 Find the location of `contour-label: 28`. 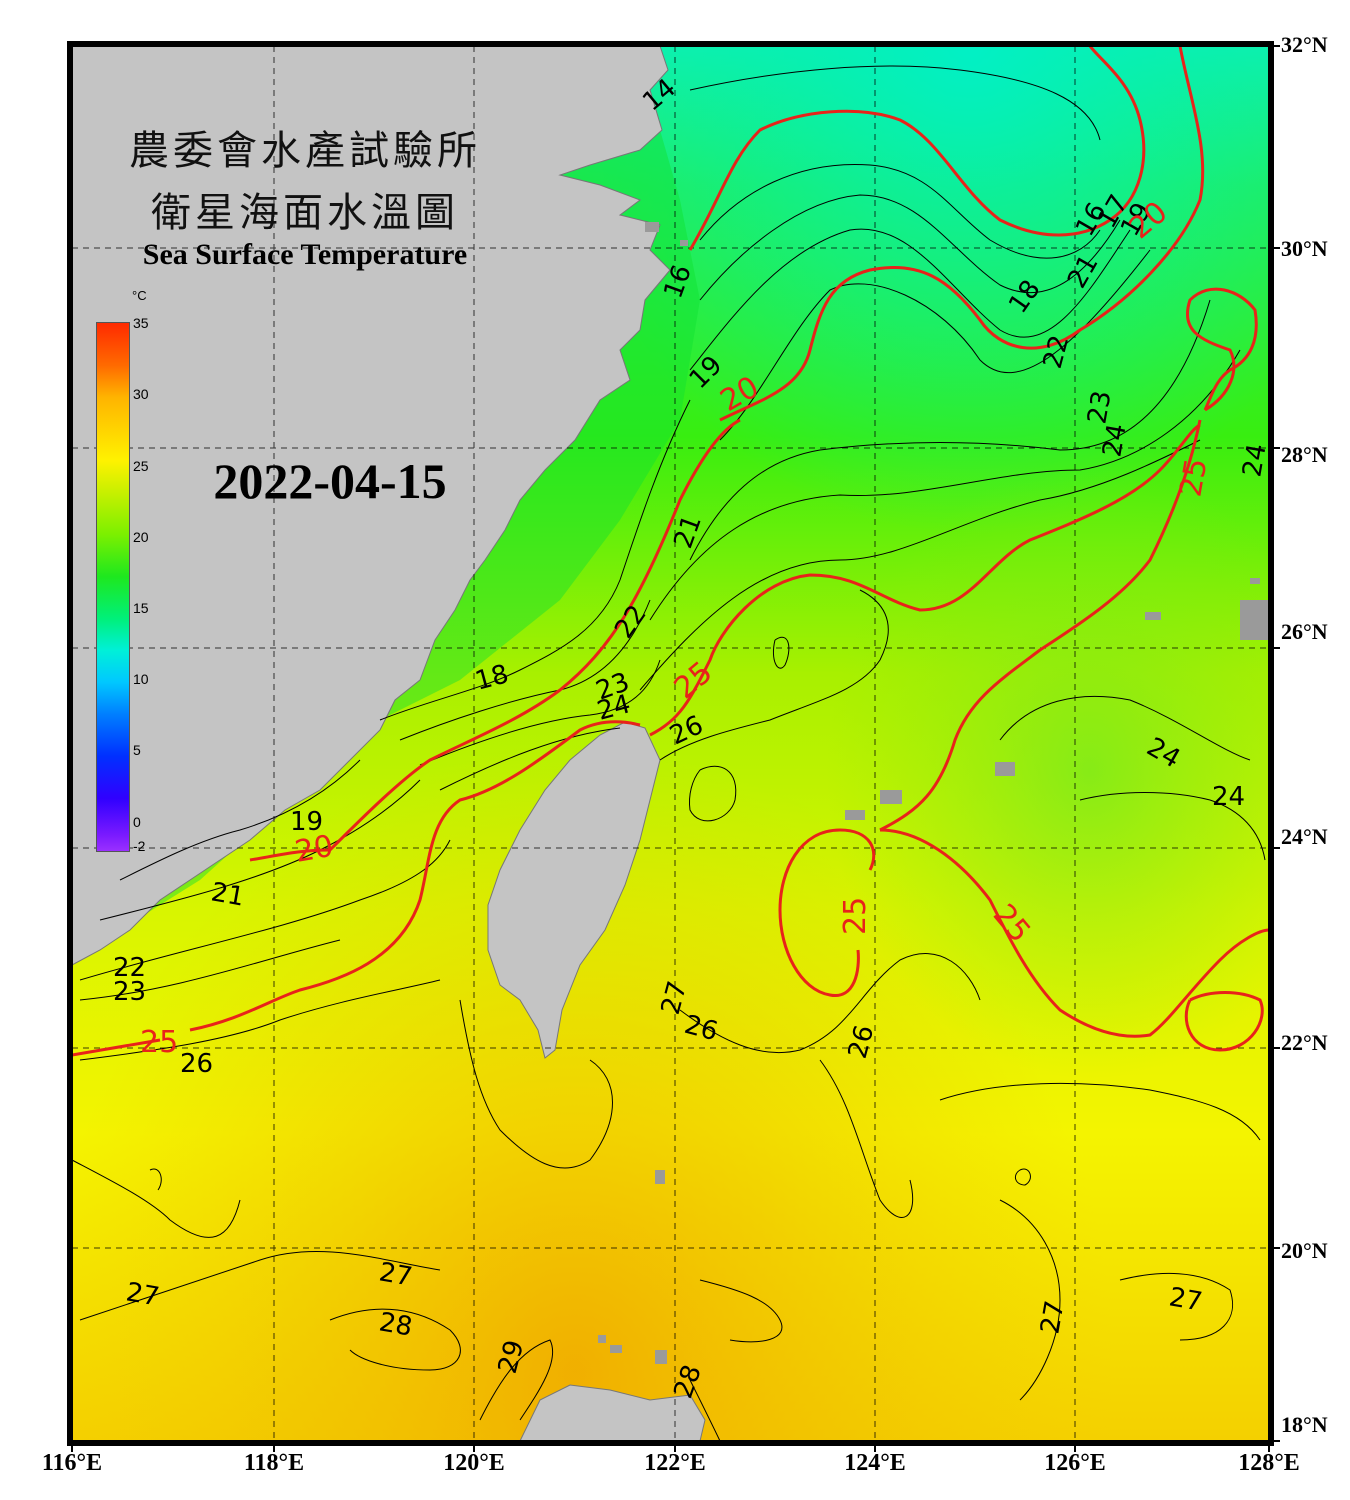

contour-label: 28 is located at coordinates (396, 1324).